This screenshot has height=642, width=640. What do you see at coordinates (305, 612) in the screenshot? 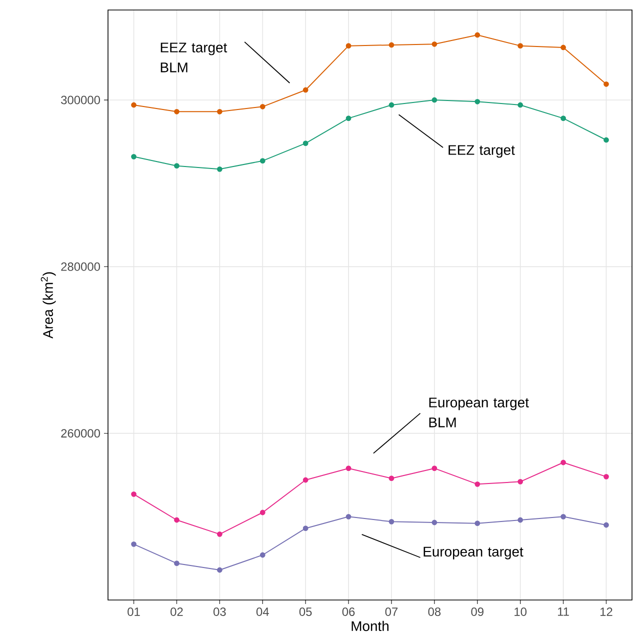
I see `x-tick-label: 05` at bounding box center [305, 612].